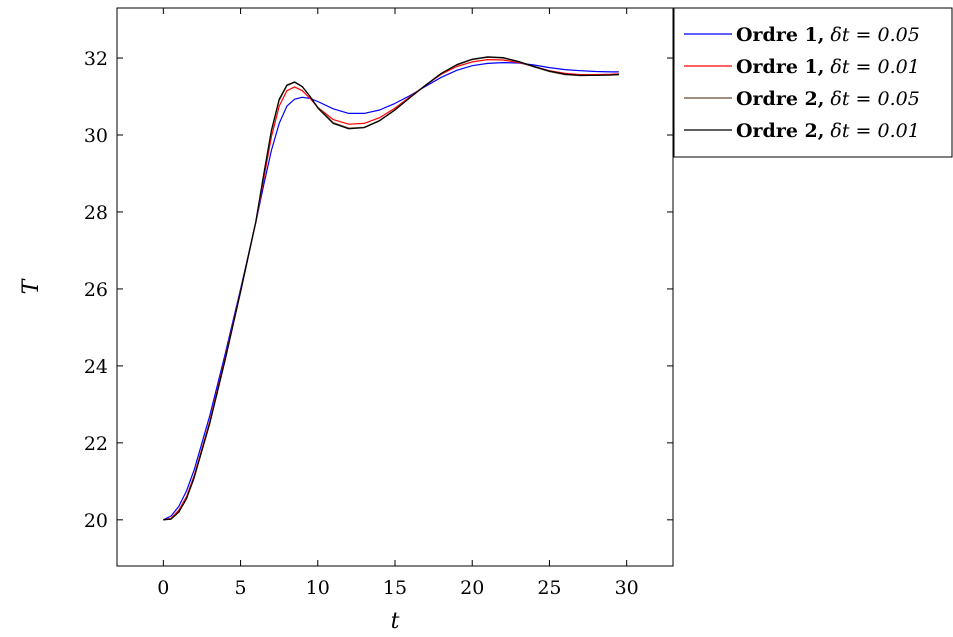 The height and width of the screenshot is (637, 953). What do you see at coordinates (395, 588) in the screenshot?
I see `x-tick-label: 15` at bounding box center [395, 588].